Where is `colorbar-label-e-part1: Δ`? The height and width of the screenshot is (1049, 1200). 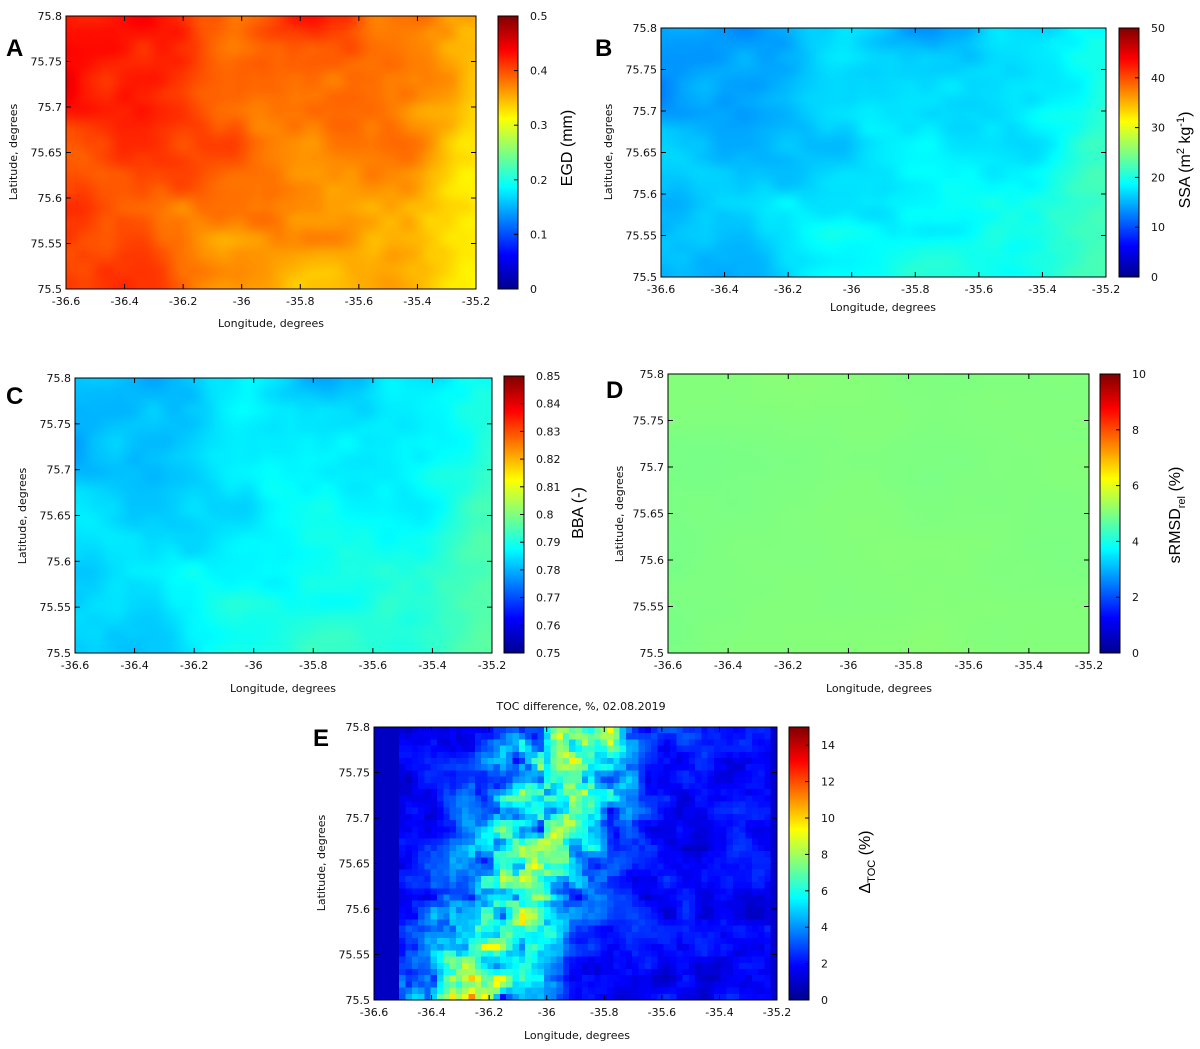 colorbar-label-e-part1: Δ is located at coordinates (865, 888).